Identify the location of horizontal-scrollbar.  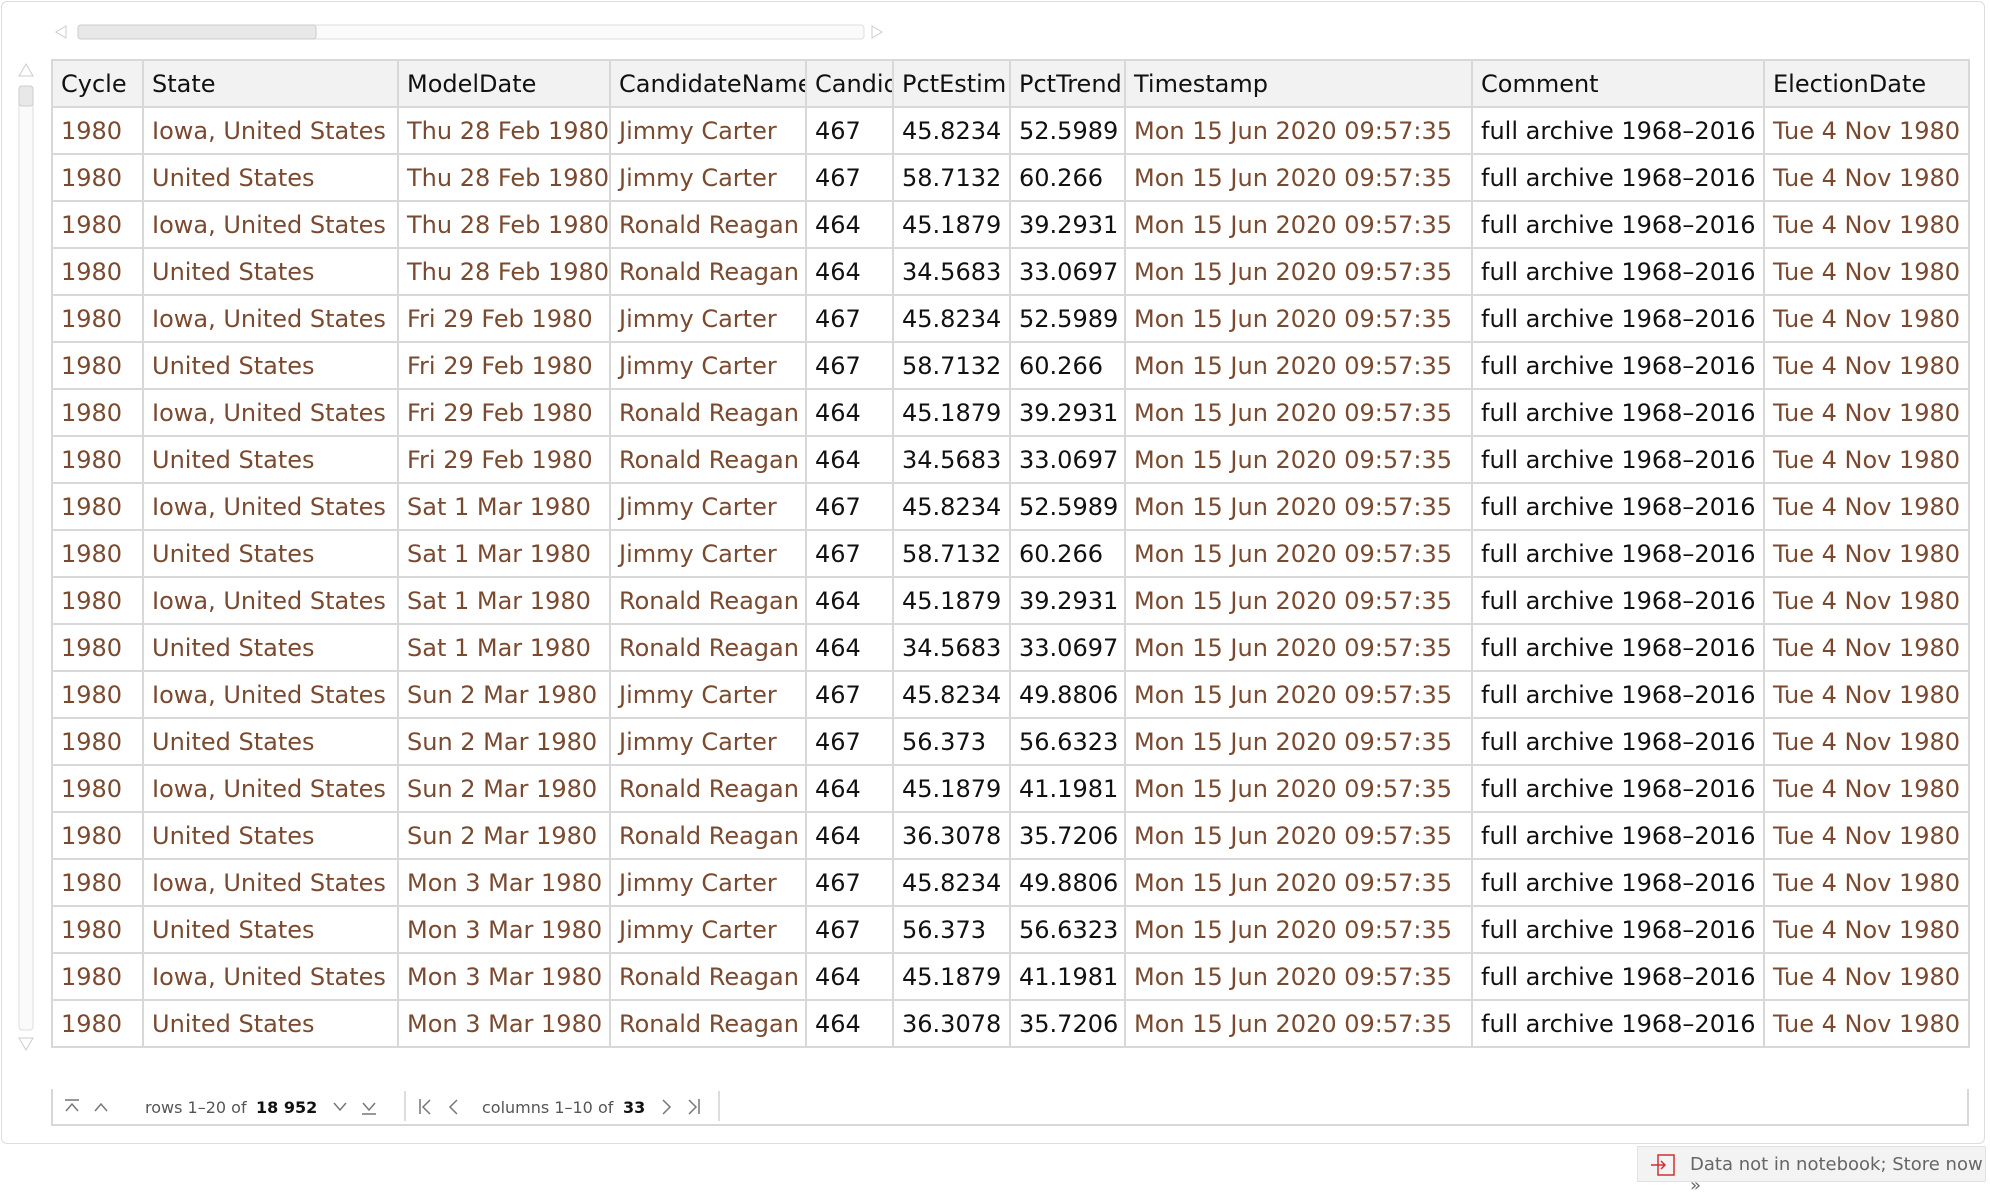
(469, 32).